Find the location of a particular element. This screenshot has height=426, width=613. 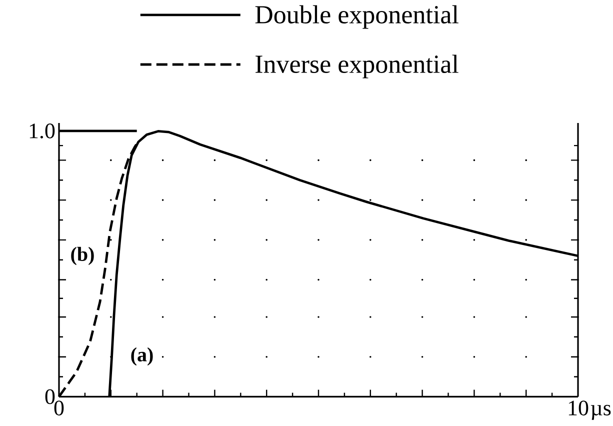

legend-label: Inverse exponential is located at coordinates (357, 66).